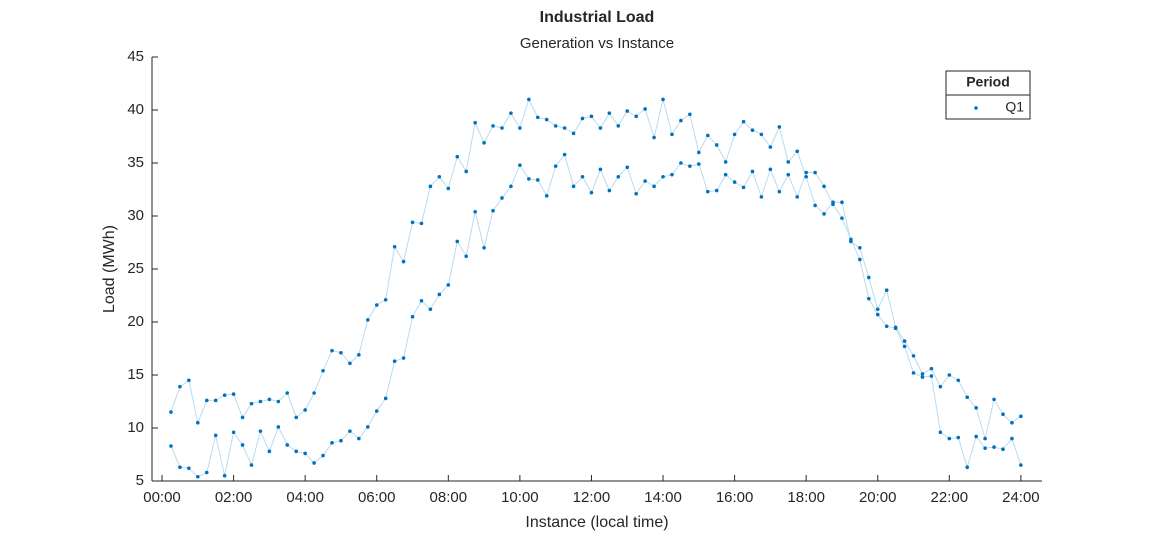  I want to click on x-tick-label: 04:00, so click(305, 497).